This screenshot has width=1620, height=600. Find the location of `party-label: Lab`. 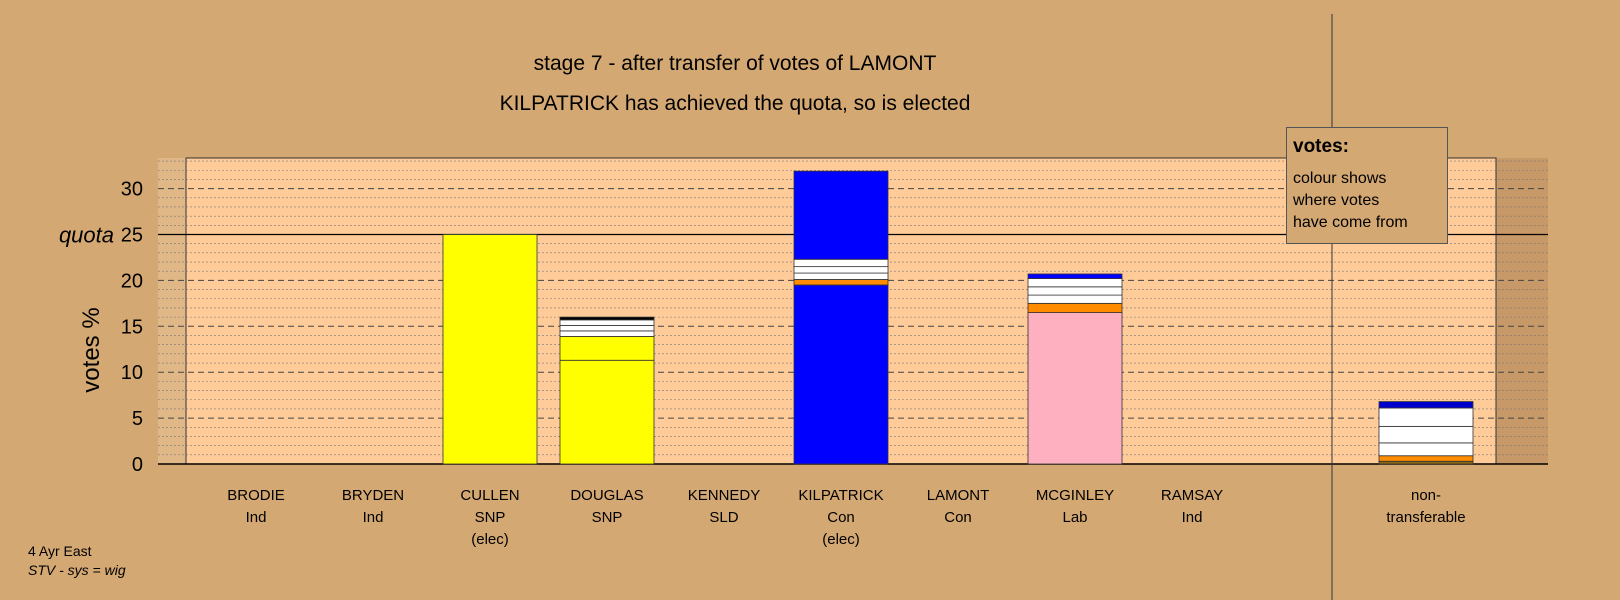

party-label: Lab is located at coordinates (1074, 517).